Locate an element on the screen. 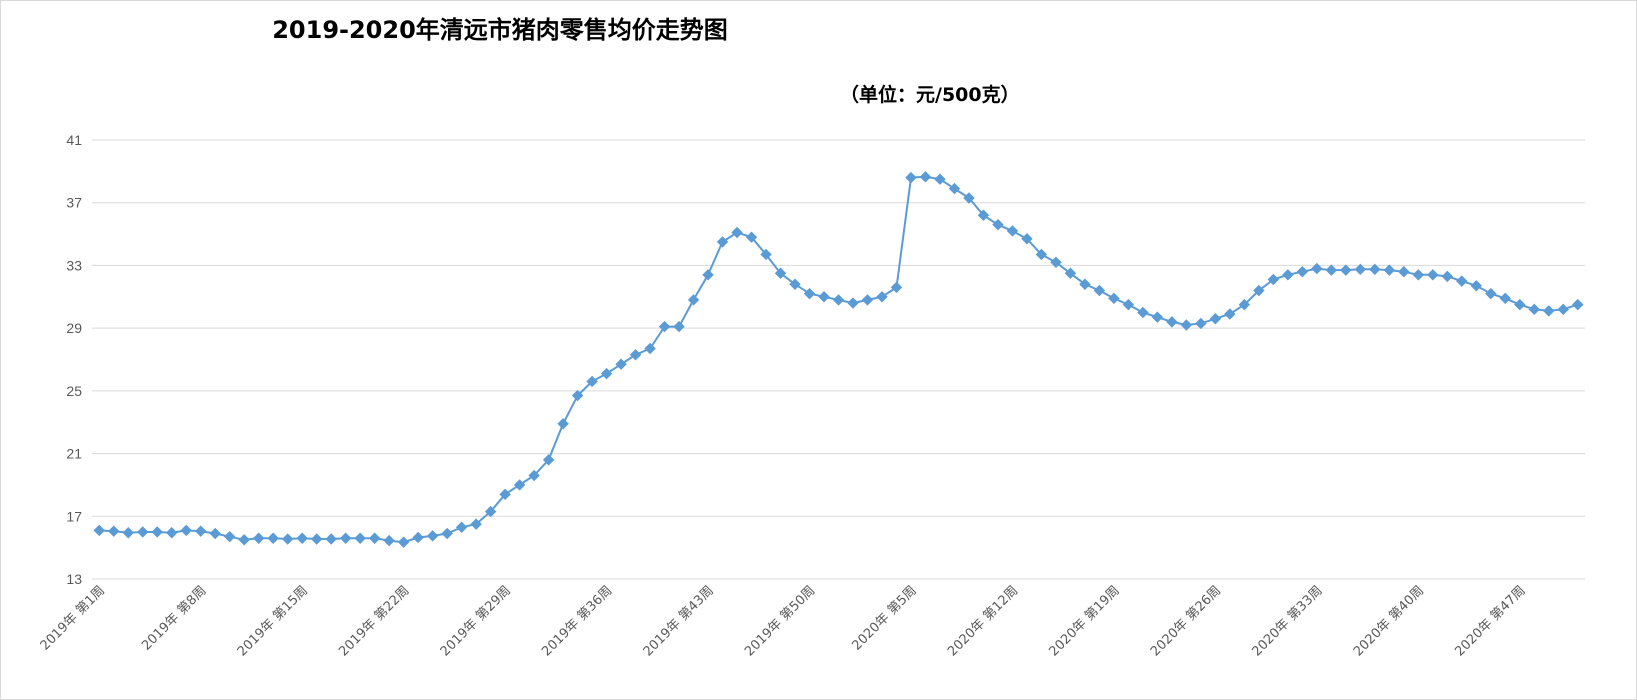  x-tick-label: 2019年 第8周 is located at coordinates (174, 618).